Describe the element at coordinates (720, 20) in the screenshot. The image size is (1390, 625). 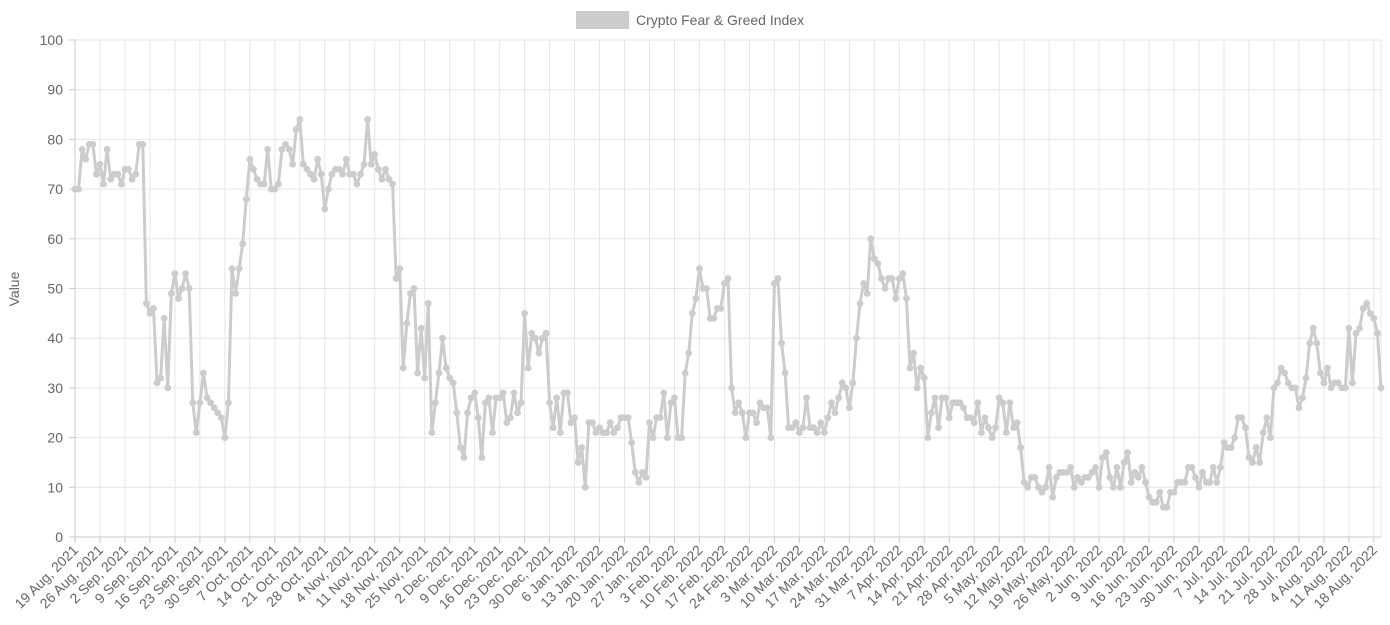
I see `legend-label: Crypto Fear & Greed Index` at that location.